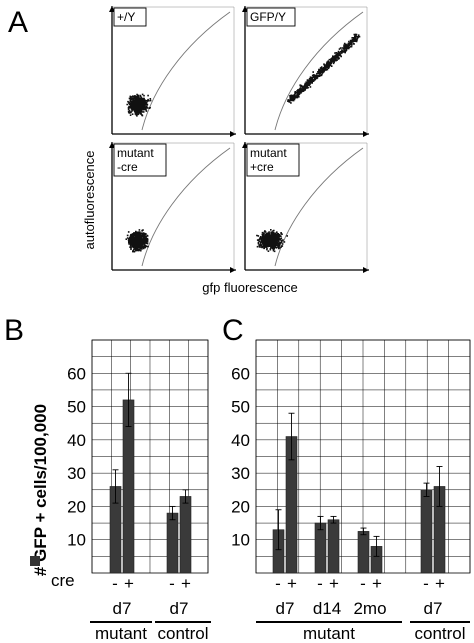 This screenshot has width=474, height=643. I want to click on bar-y-axis-title: # GFP + cells/100,000, so click(40, 490).